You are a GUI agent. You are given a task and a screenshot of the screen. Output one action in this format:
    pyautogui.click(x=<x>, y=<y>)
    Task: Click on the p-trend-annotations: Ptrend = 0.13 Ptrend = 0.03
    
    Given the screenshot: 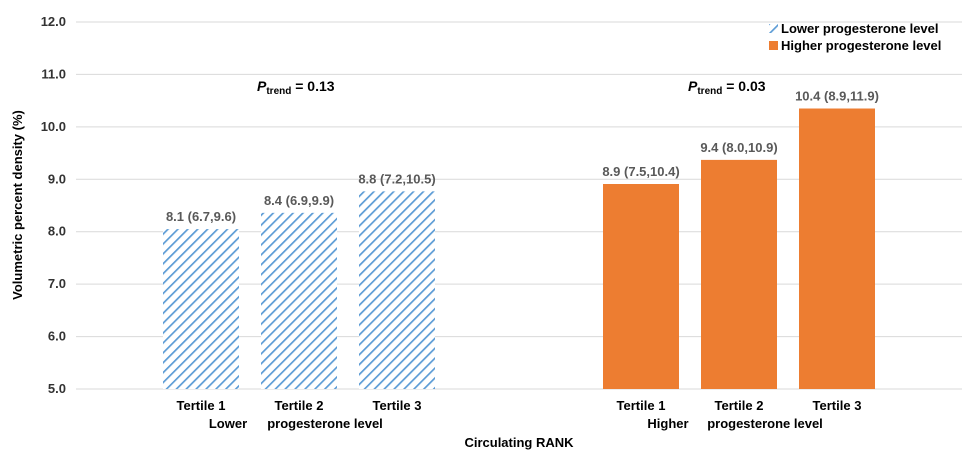 What is the action you would take?
    pyautogui.click(x=511, y=87)
    